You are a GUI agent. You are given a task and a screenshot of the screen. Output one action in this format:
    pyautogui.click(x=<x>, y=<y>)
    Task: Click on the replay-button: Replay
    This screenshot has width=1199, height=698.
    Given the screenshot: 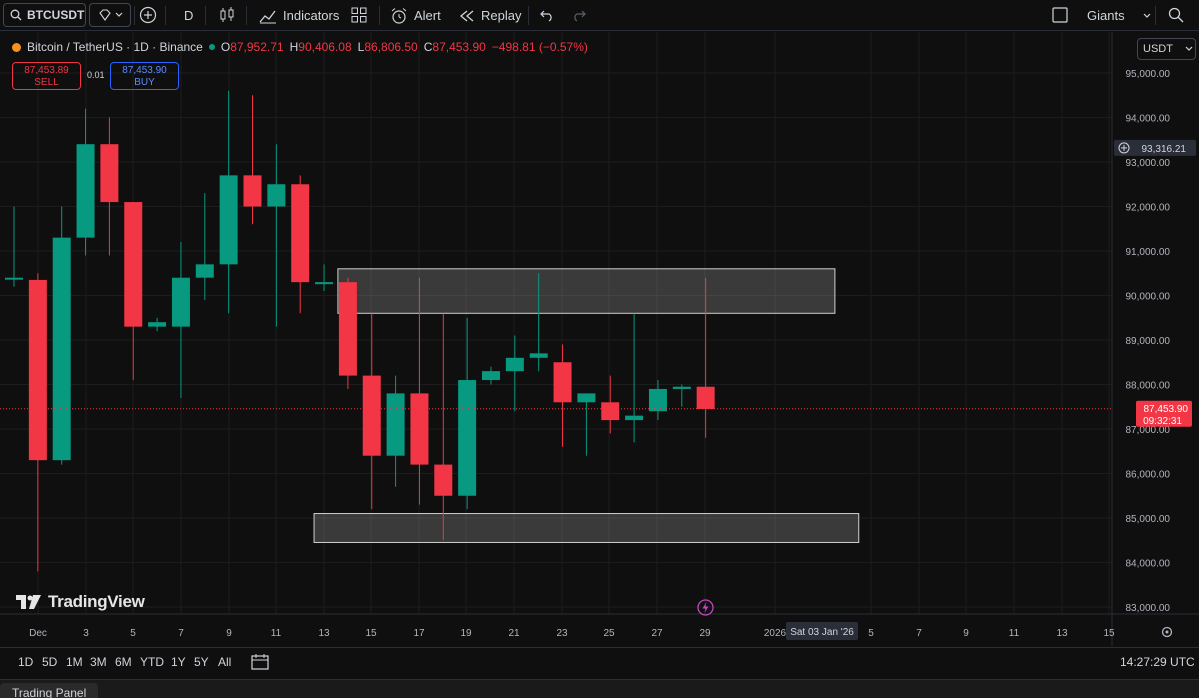 What is the action you would take?
    pyautogui.click(x=490, y=15)
    